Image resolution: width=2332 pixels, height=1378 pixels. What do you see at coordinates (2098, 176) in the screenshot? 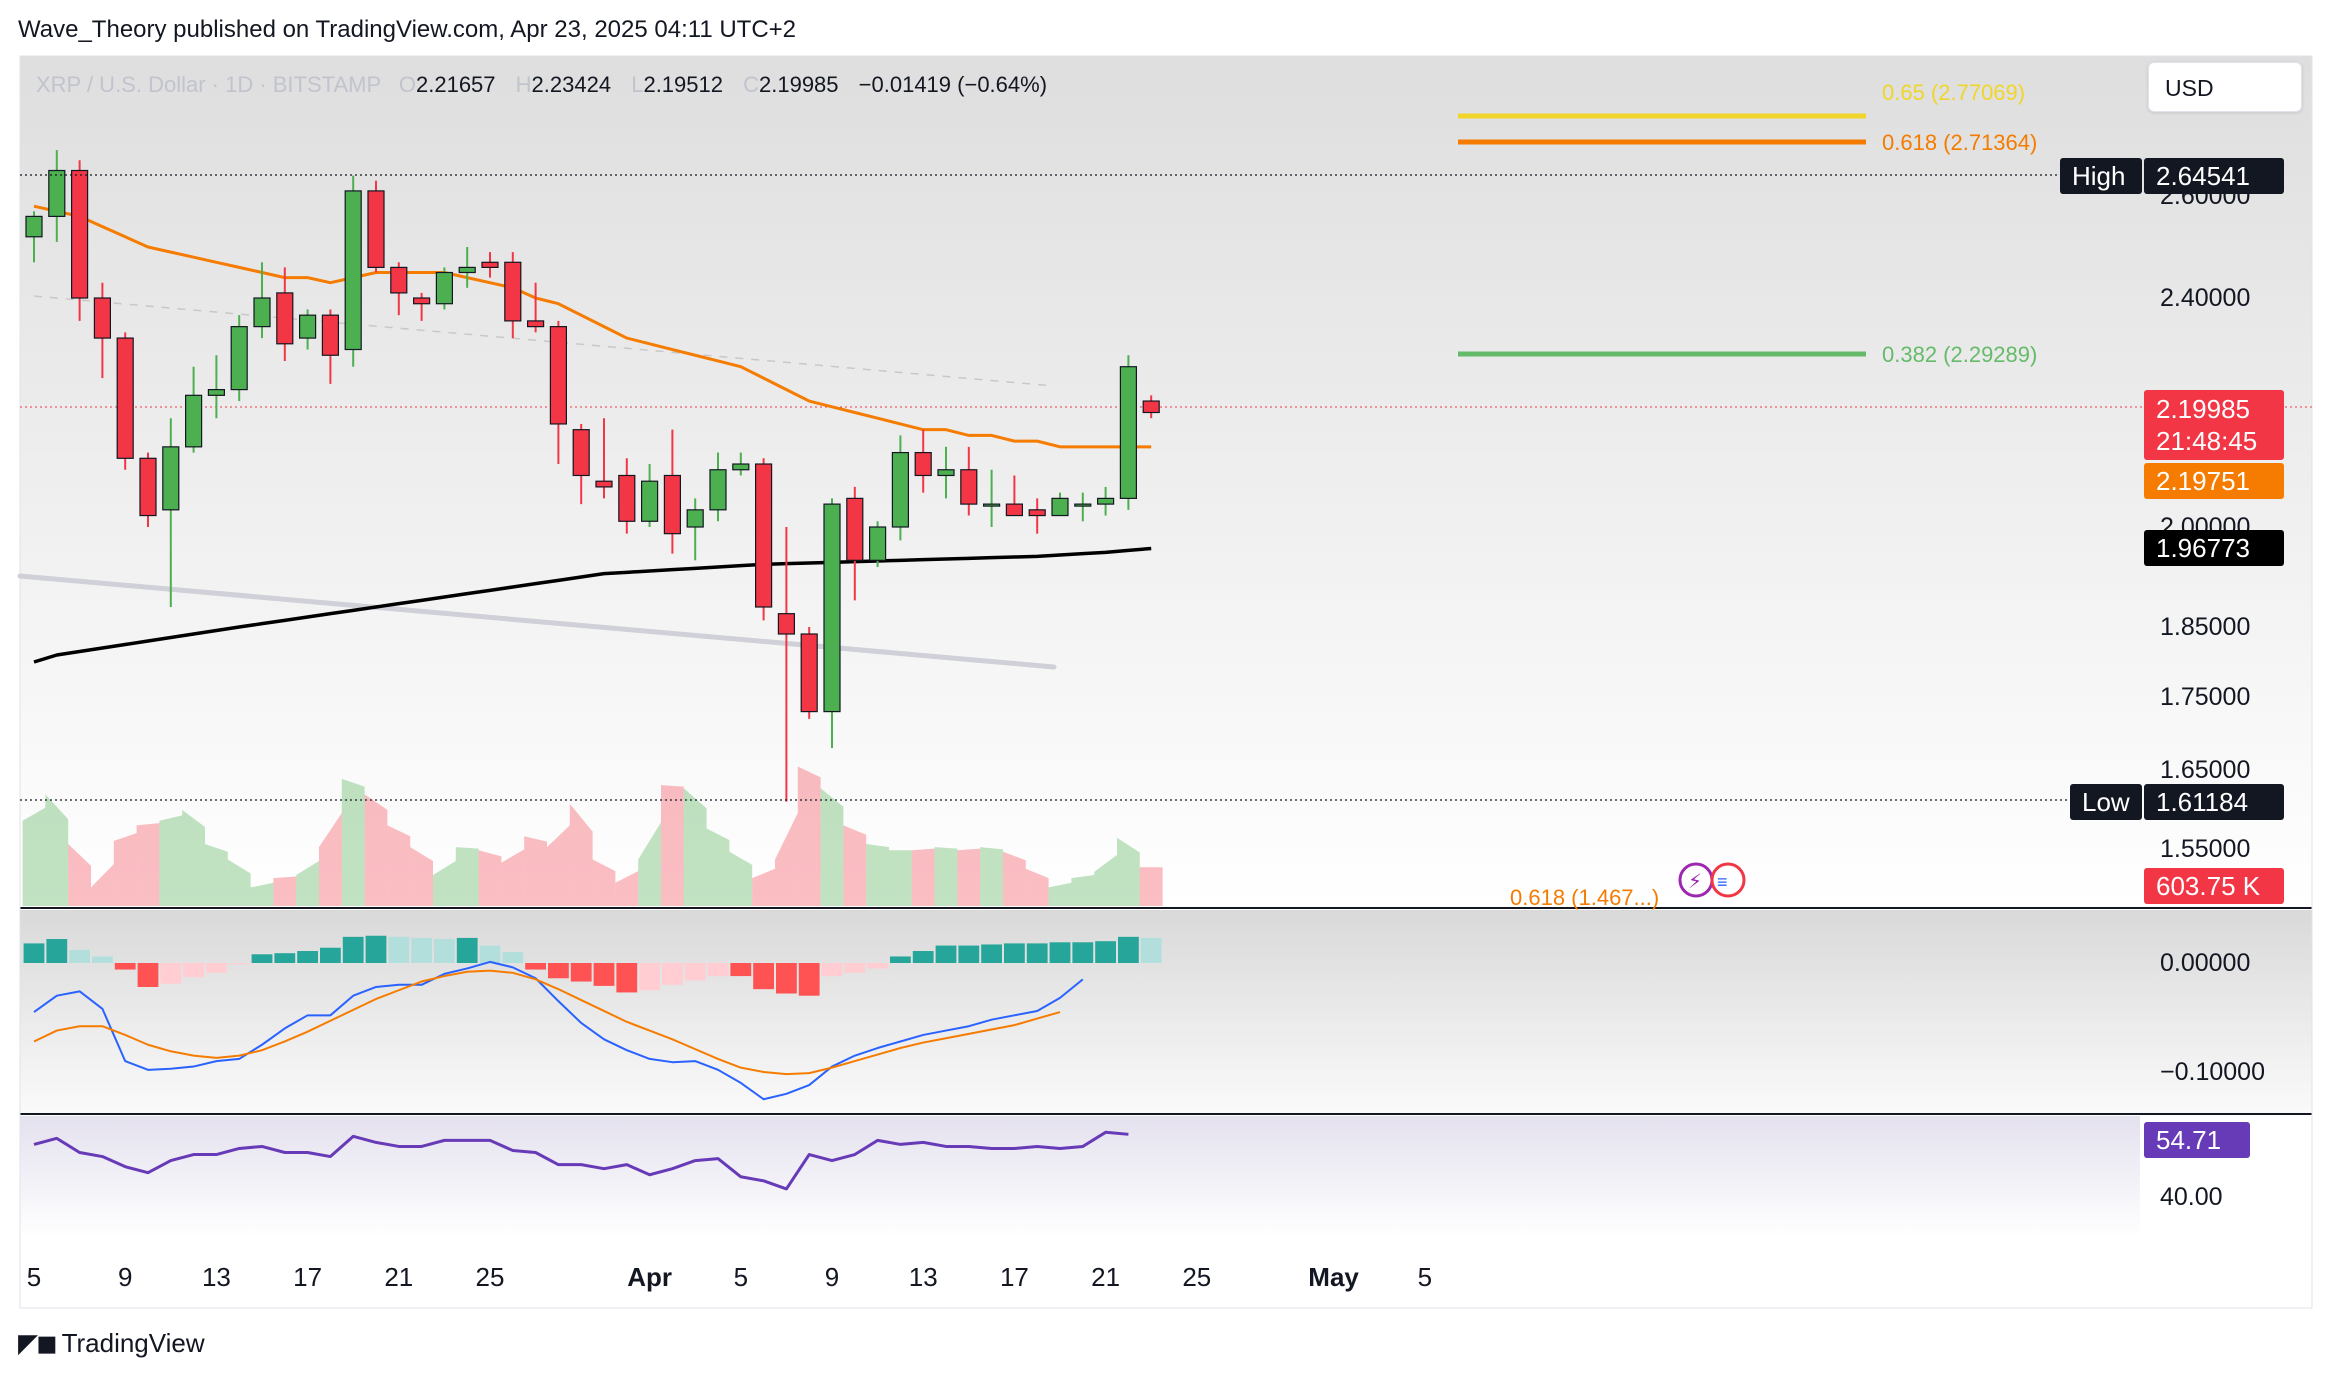
I see `high-tag-label: High` at bounding box center [2098, 176].